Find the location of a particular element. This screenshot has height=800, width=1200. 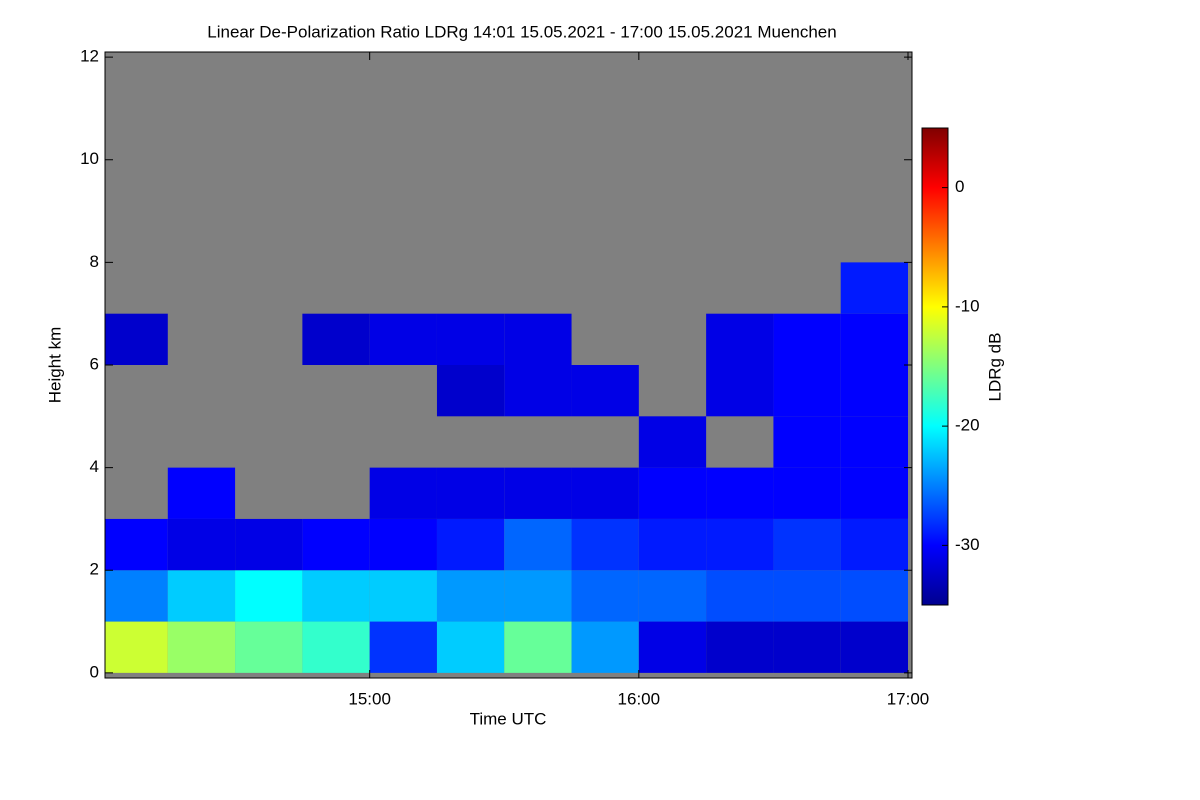

colorbar-tick-label: -10 is located at coordinates (967, 305).